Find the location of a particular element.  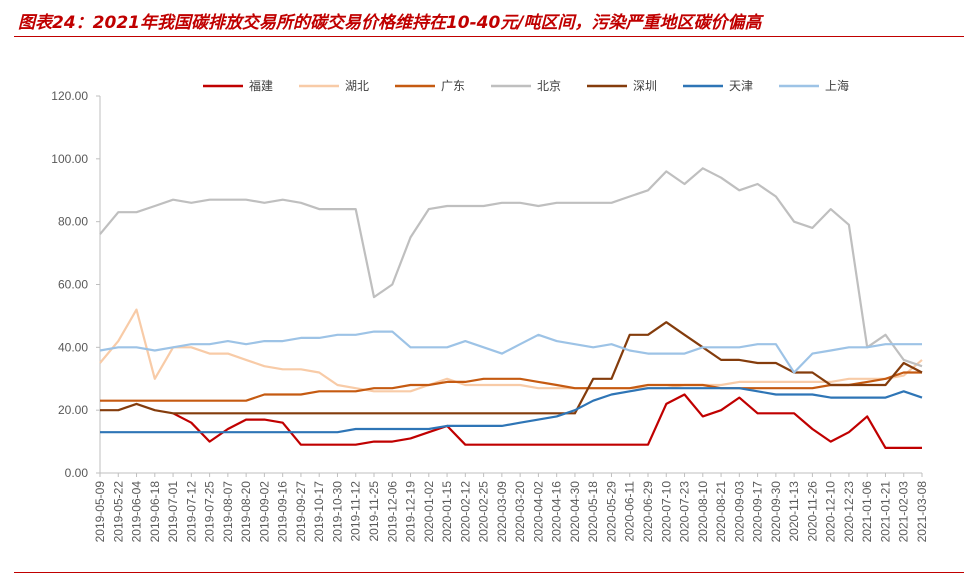

legend-label: 广东 is located at coordinates (453, 86).